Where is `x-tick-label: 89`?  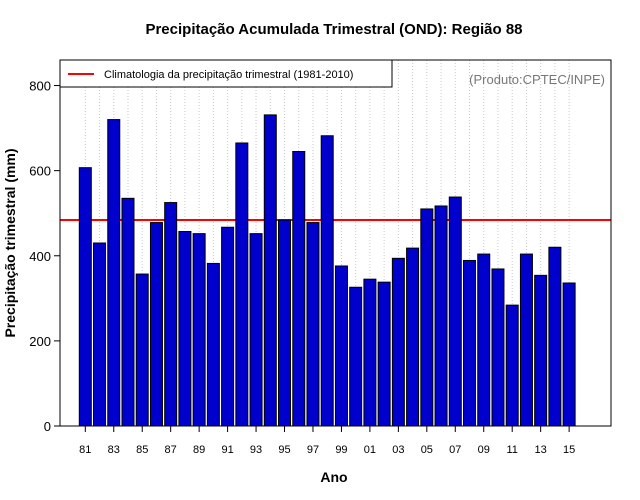
x-tick-label: 89 is located at coordinates (199, 450).